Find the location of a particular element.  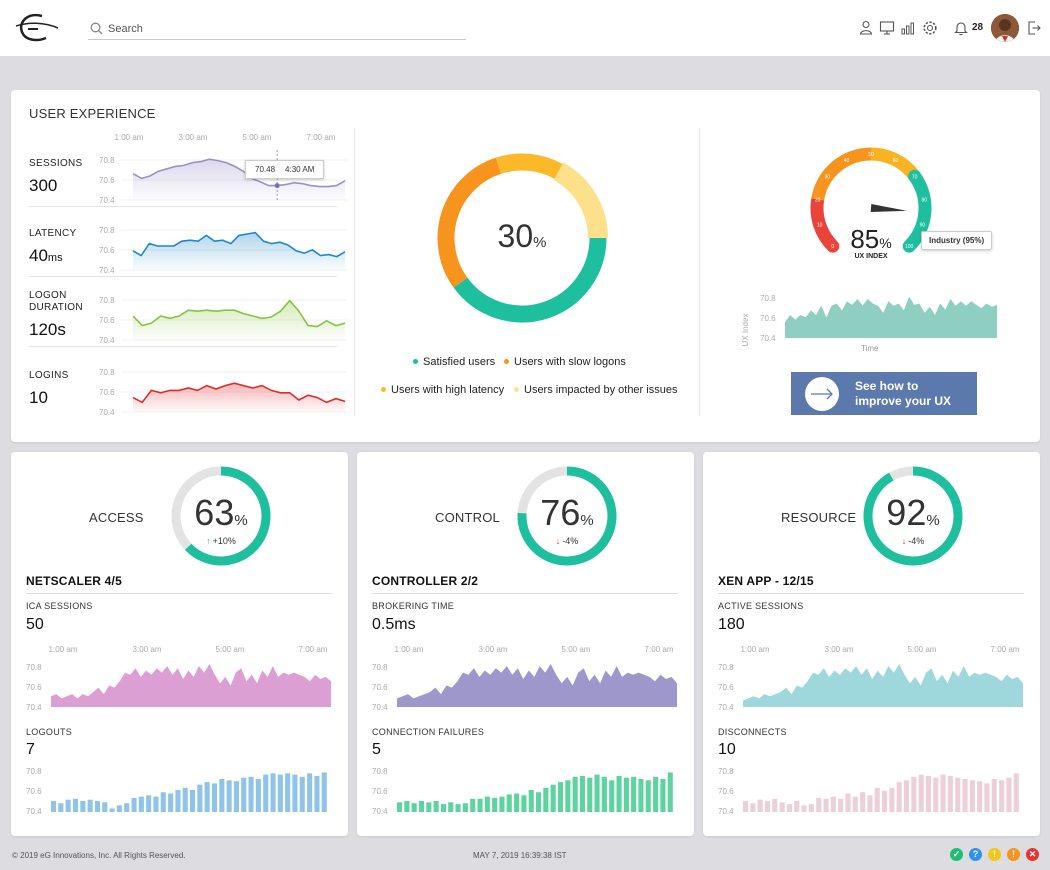

donut-percent: 30% is located at coordinates (522, 236).